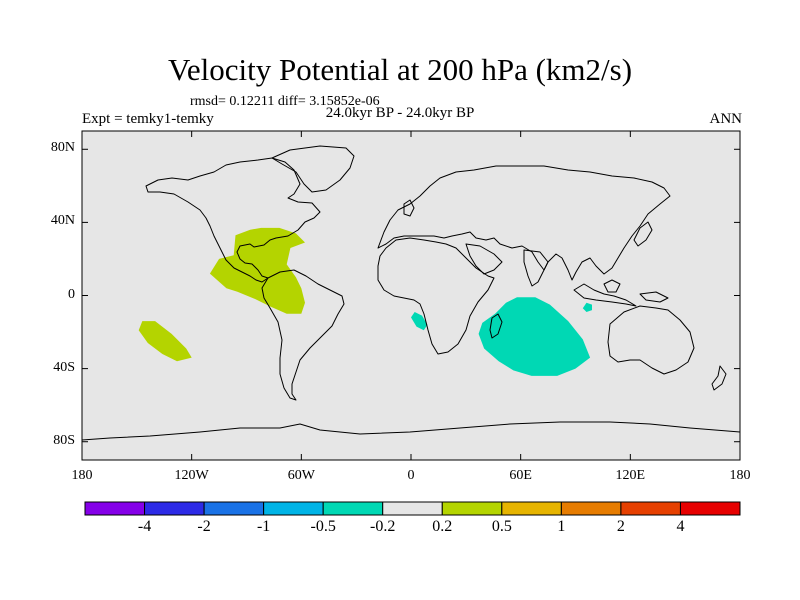  Describe the element at coordinates (400, 69) in the screenshot. I see `map-title: Velocity Potential at 200 hPa (km2/s)` at that location.